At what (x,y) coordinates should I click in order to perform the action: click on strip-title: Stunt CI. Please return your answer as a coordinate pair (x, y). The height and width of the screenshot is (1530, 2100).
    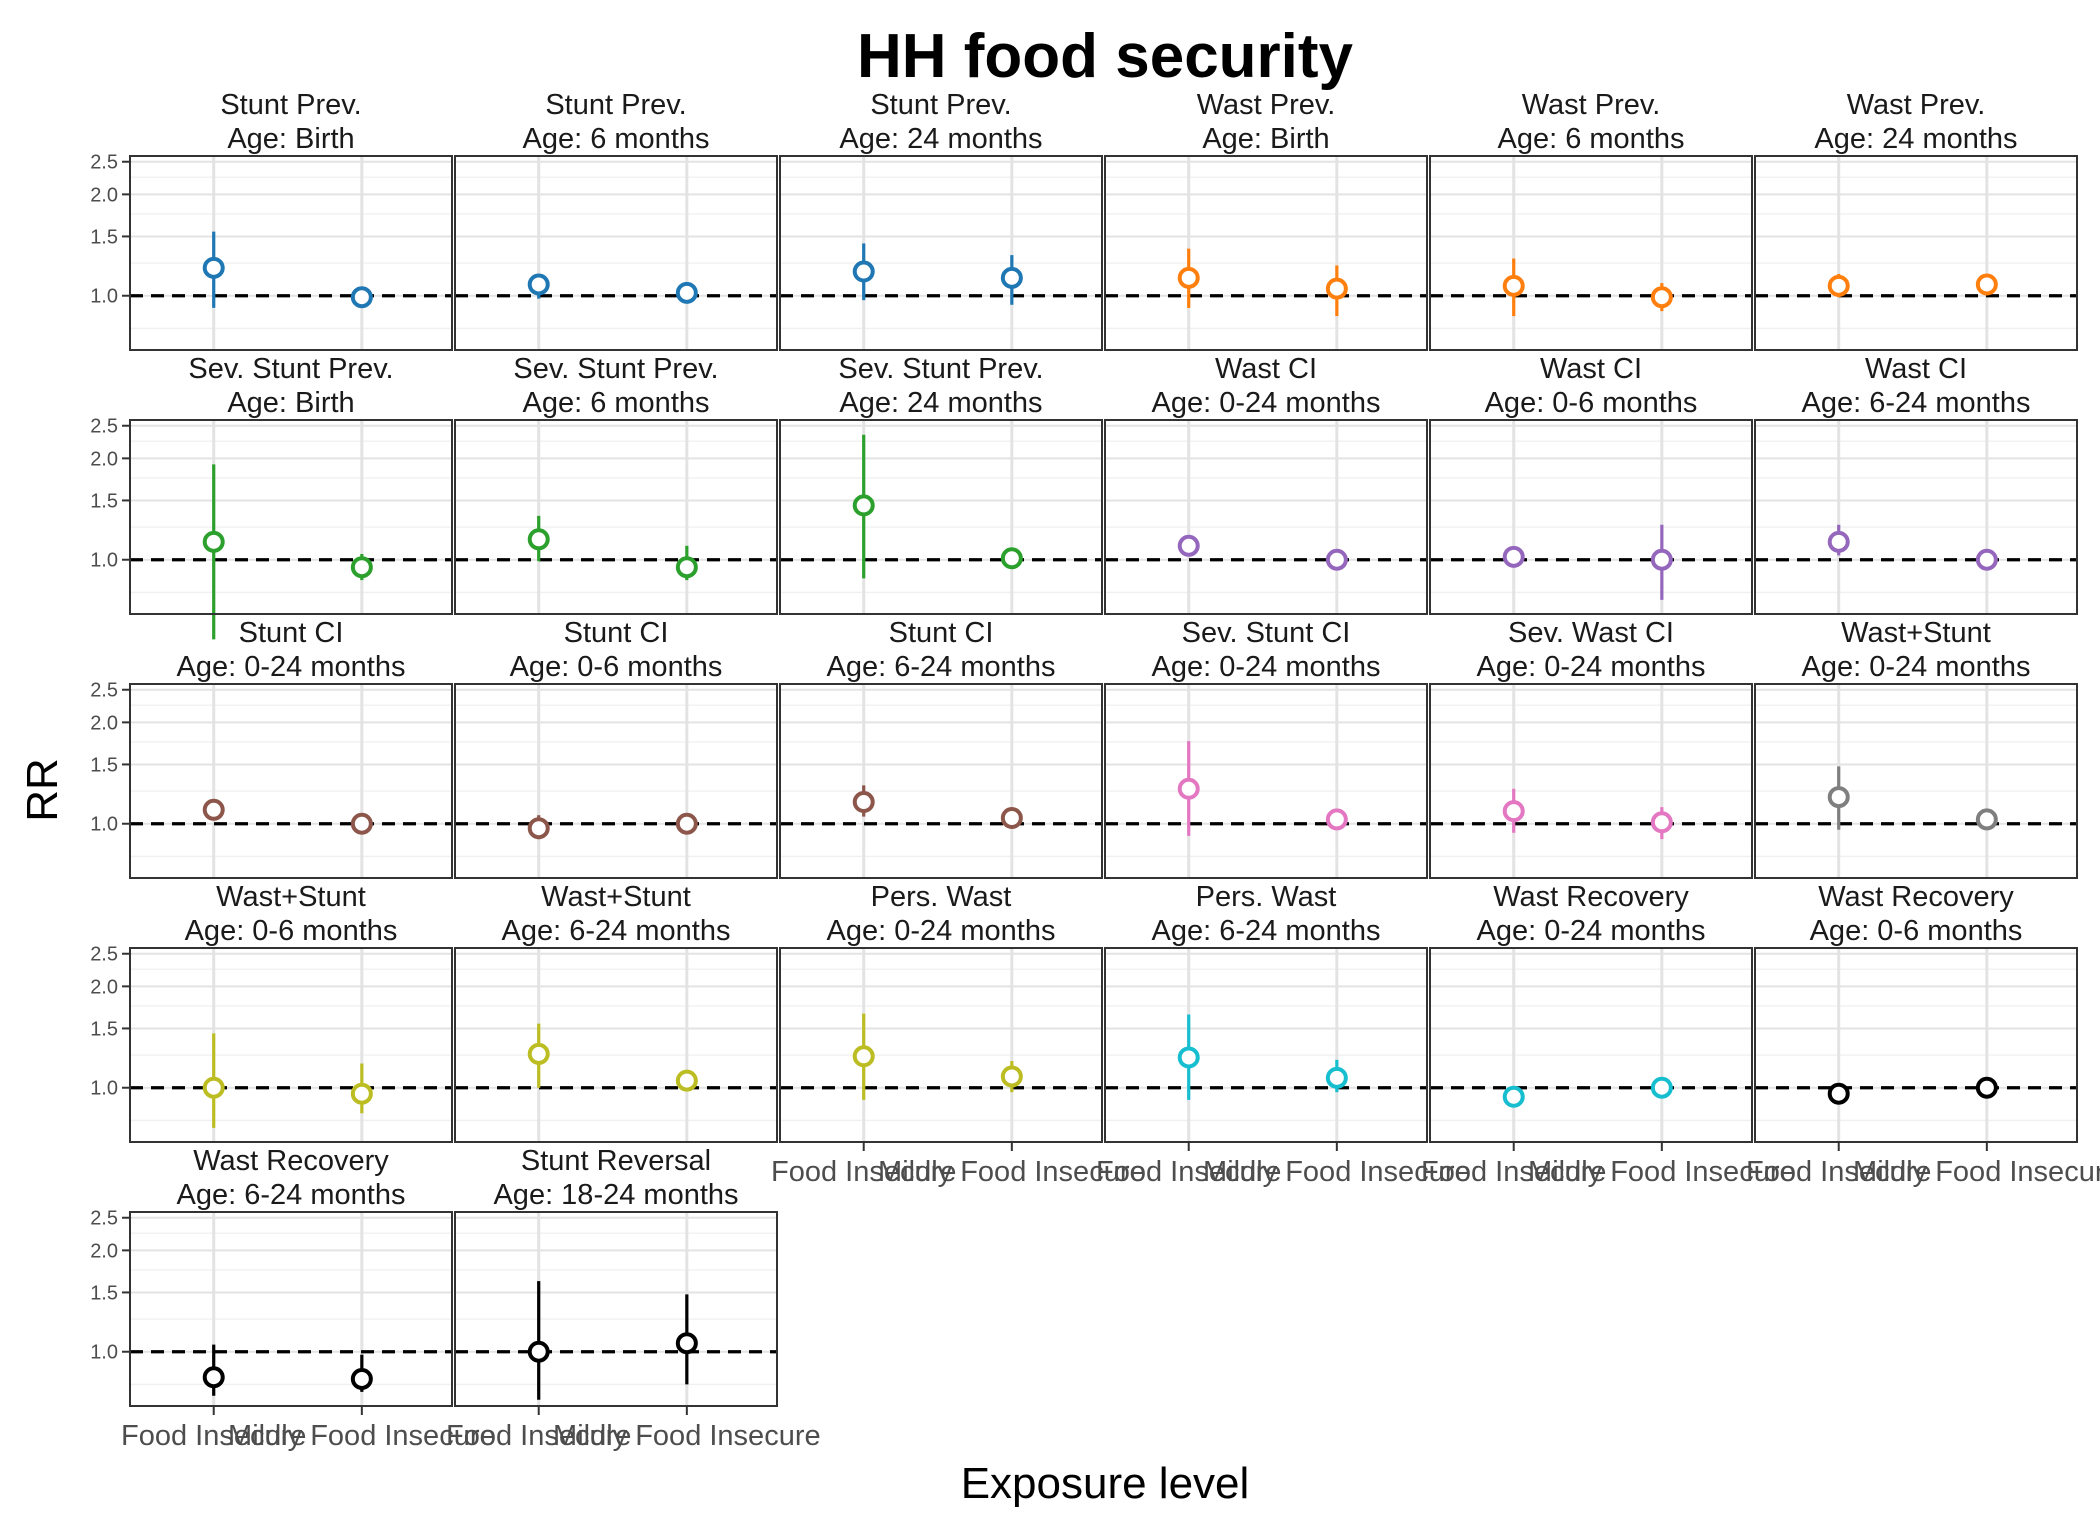
    Looking at the image, I should click on (616, 633).